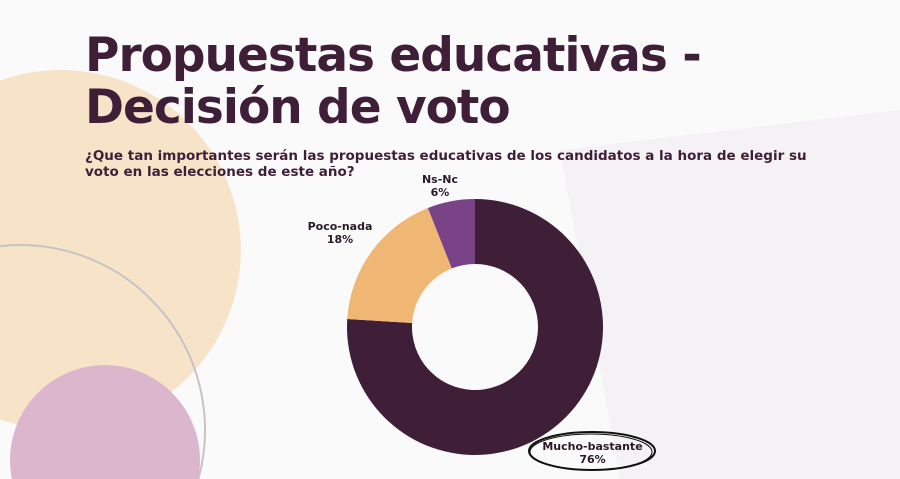 This screenshot has height=479, width=900. I want to click on background-pink-circle, so click(105, 422).